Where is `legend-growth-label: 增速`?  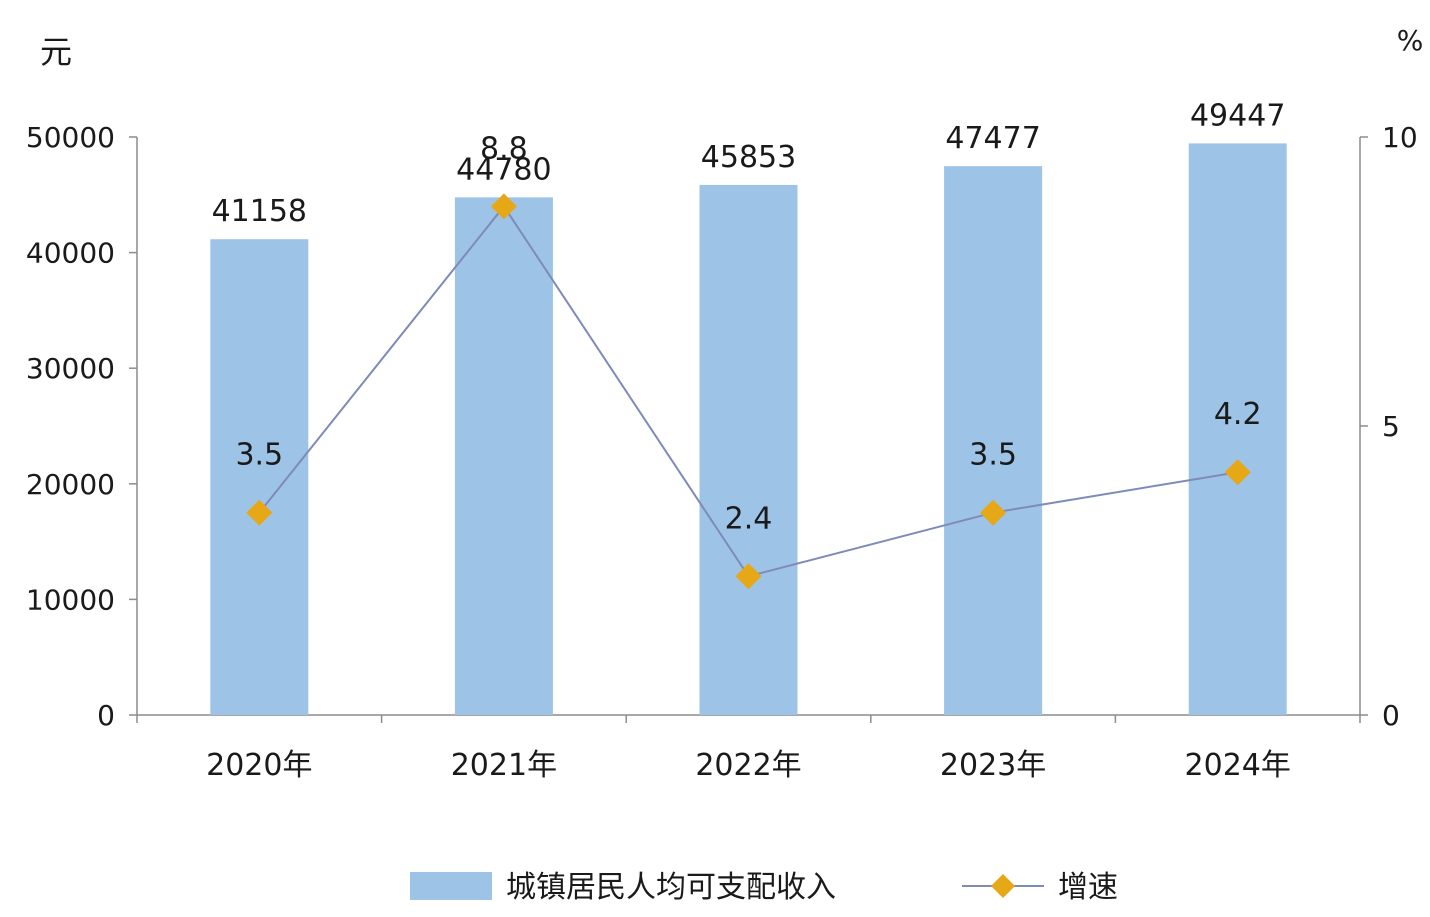
legend-growth-label: 增速 is located at coordinates (1088, 887).